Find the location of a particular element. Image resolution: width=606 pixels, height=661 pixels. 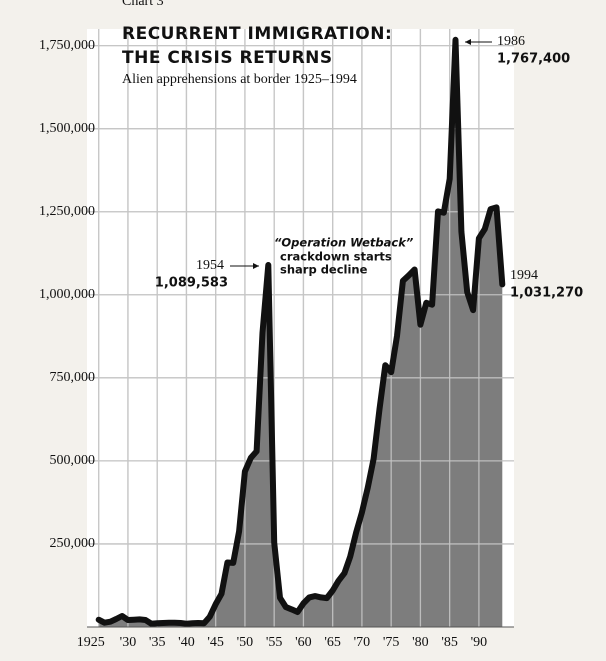

annotation-value: 1,767,400 is located at coordinates (533, 59).